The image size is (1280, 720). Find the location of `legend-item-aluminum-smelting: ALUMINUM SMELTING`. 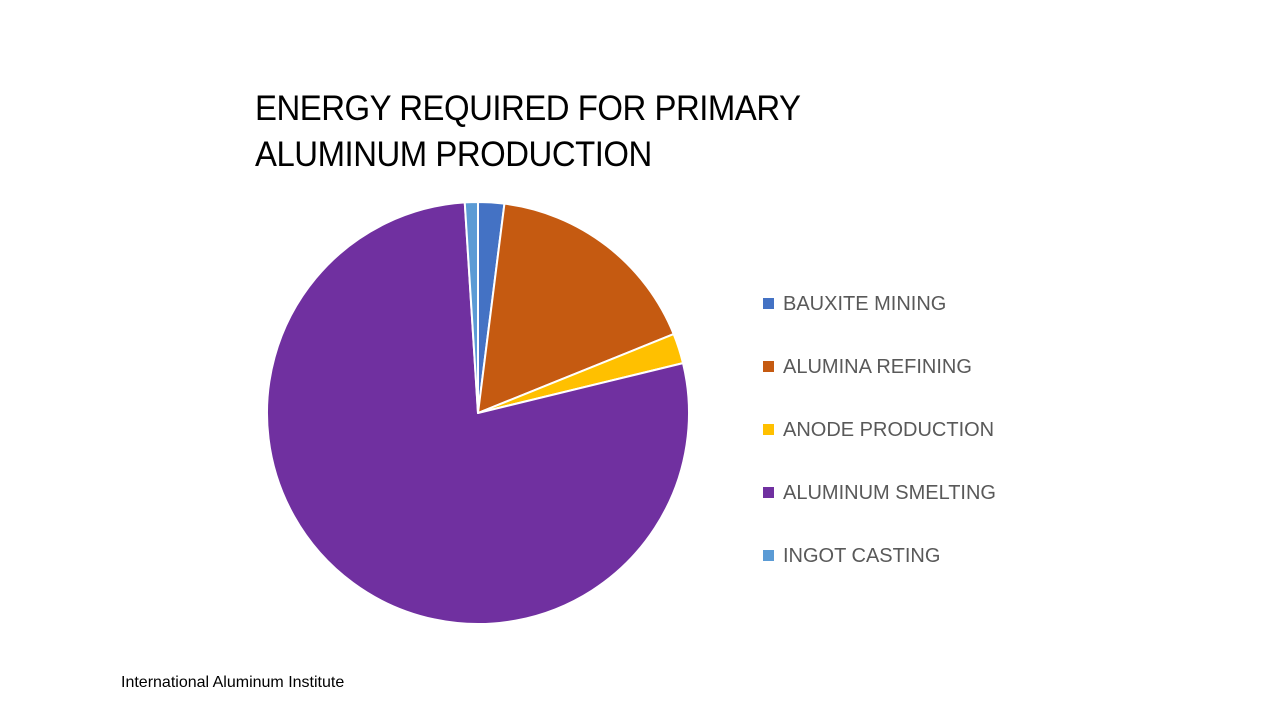

legend-item-aluminum-smelting: ALUMINUM SMELTING is located at coordinates (879, 492).